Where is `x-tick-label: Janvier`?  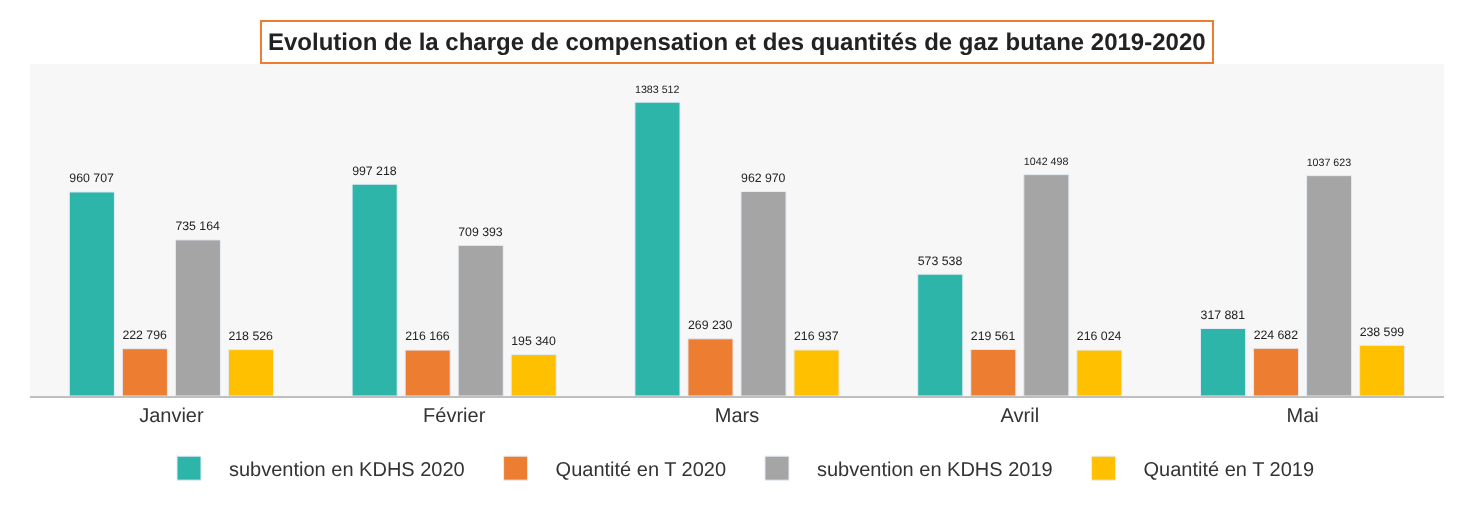
x-tick-label: Janvier is located at coordinates (172, 417).